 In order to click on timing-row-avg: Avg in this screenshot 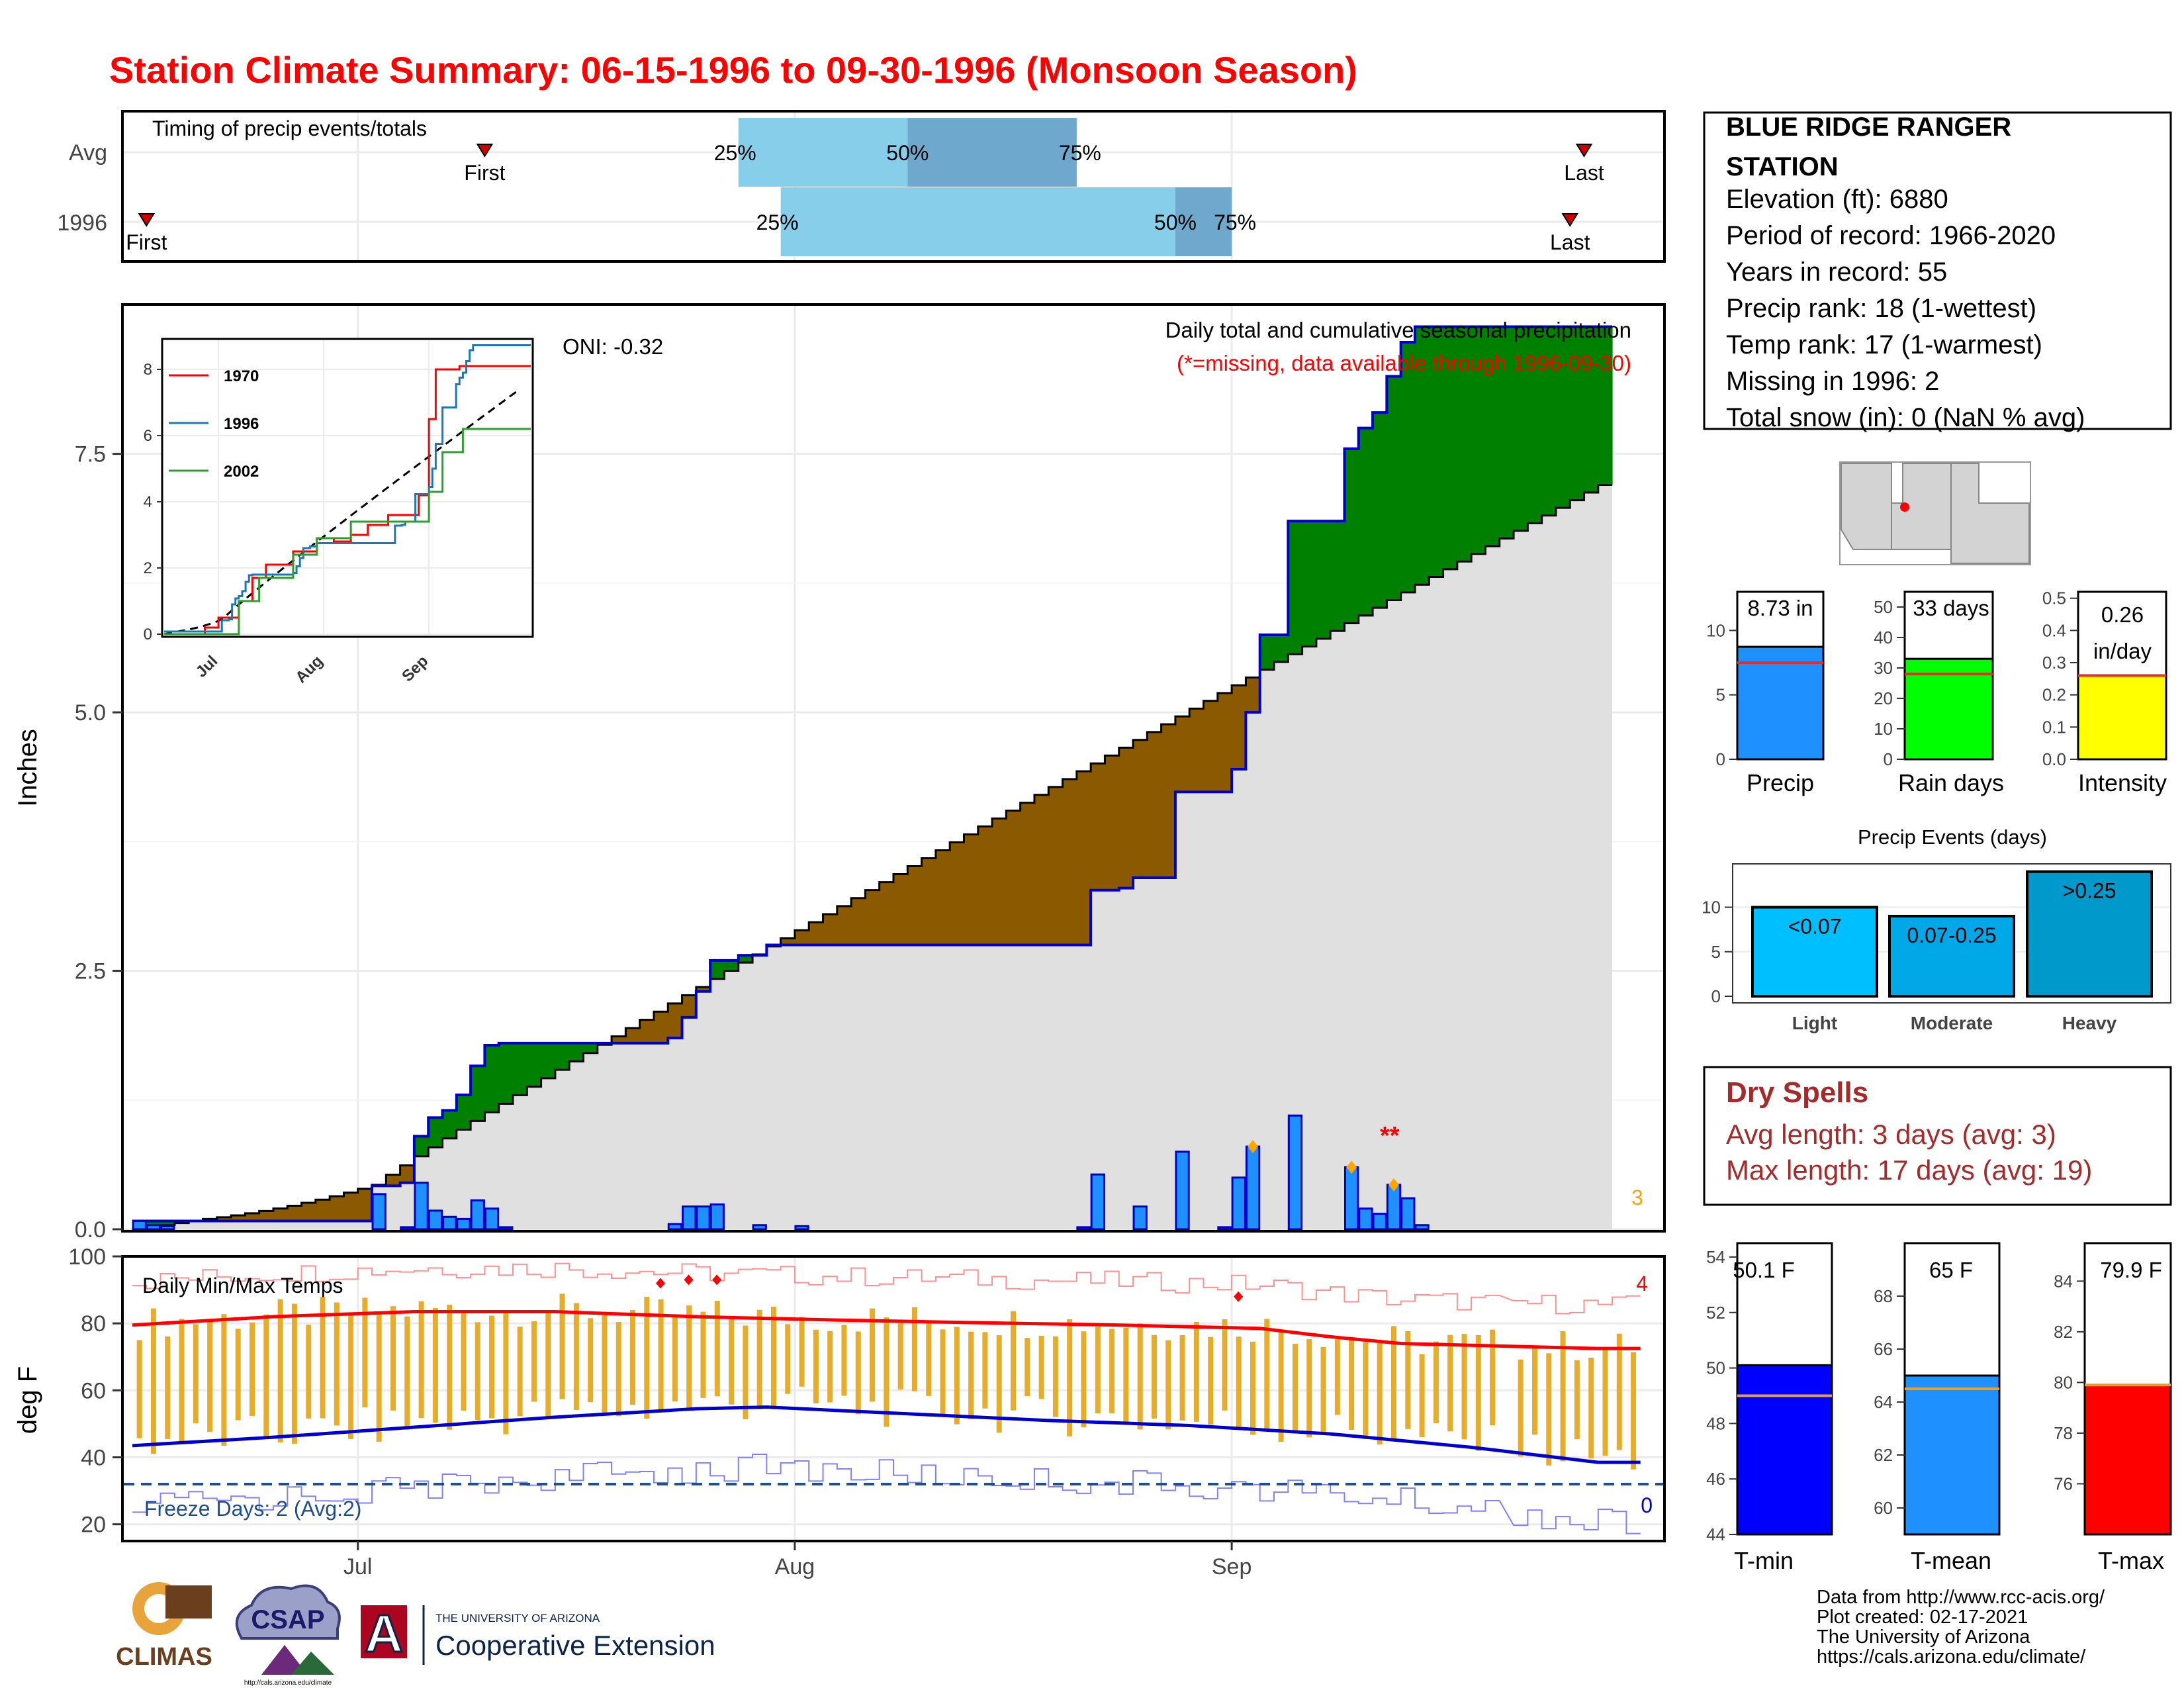, I will do `click(88, 152)`.